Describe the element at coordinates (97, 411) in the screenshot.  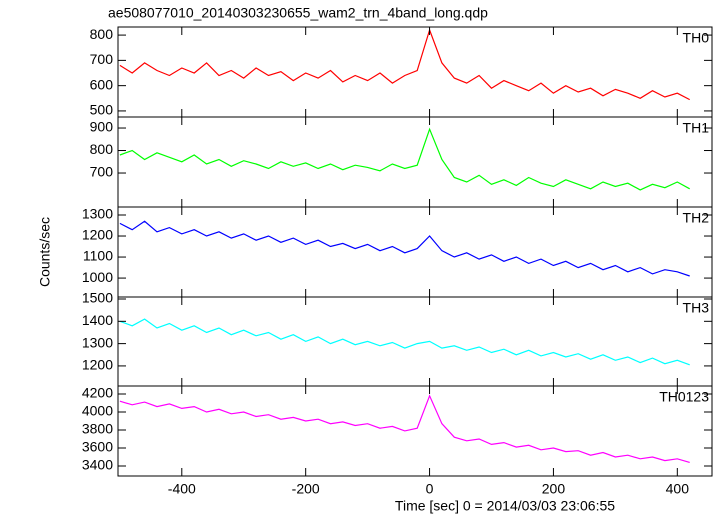
I see `y-tick-label: 4000` at that location.